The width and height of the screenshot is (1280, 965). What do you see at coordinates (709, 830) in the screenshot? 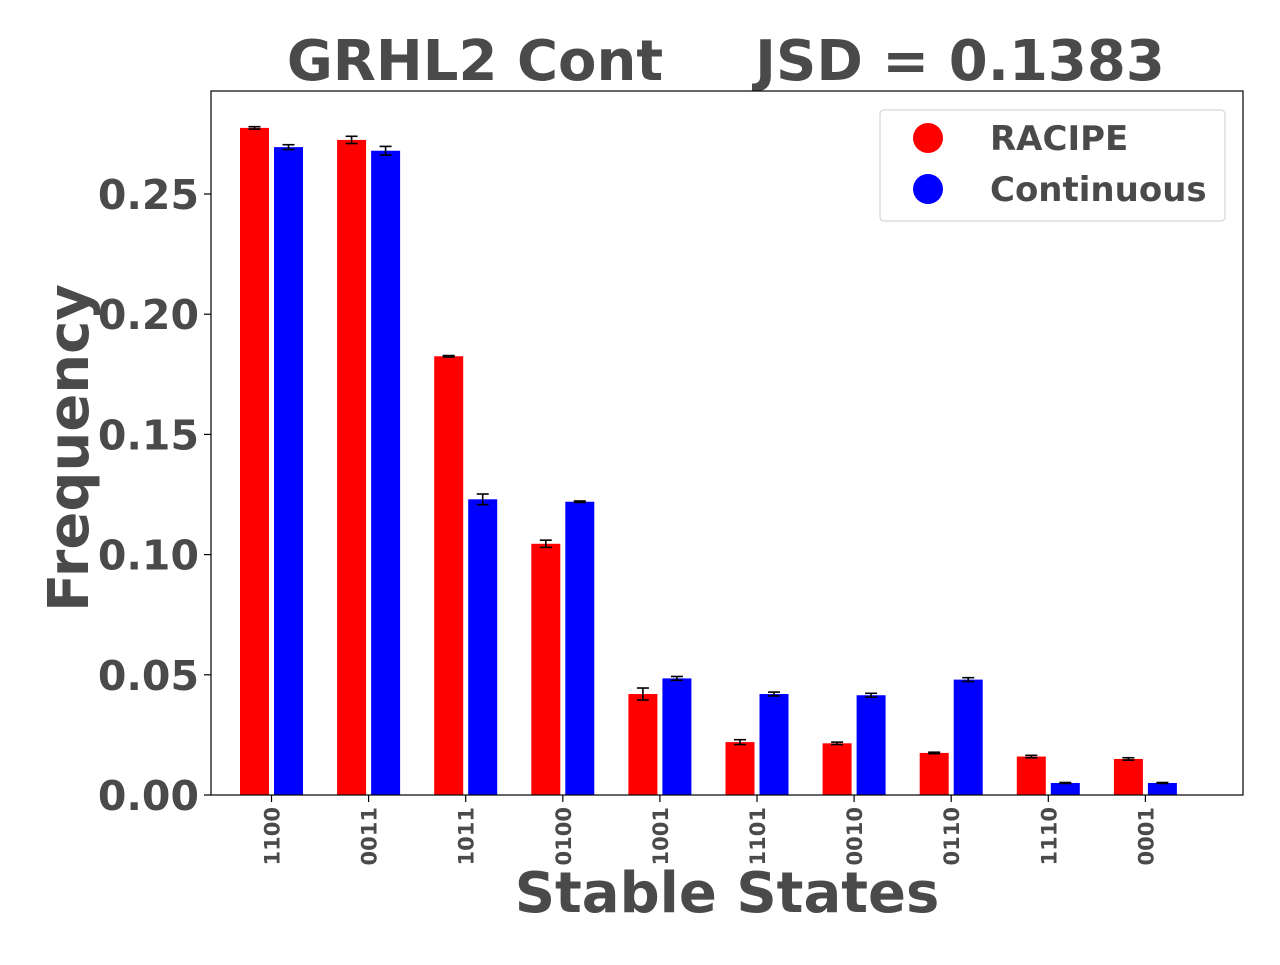
I see `x-axis: 1100 0011 1011 0100 1001 1101 0010 0110 1110 0001` at bounding box center [709, 830].